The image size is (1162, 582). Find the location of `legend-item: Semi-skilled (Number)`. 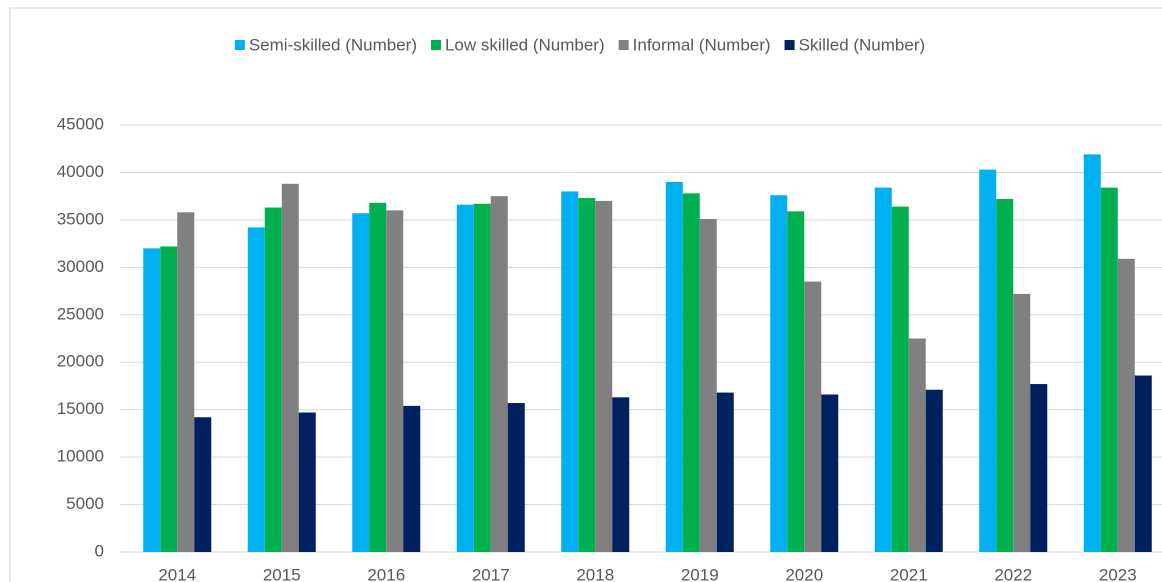

legend-item: Semi-skilled (Number) is located at coordinates (325, 44).